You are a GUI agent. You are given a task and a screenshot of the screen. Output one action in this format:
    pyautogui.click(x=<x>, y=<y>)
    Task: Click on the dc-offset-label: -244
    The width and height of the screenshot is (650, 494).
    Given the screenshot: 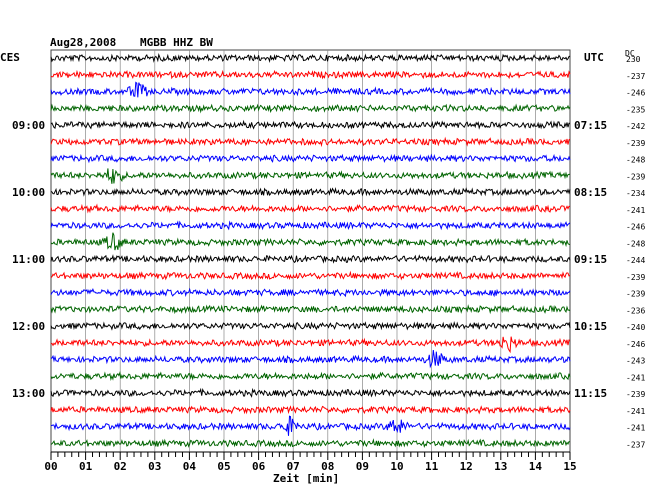 What is the action you would take?
    pyautogui.click(x=635, y=260)
    